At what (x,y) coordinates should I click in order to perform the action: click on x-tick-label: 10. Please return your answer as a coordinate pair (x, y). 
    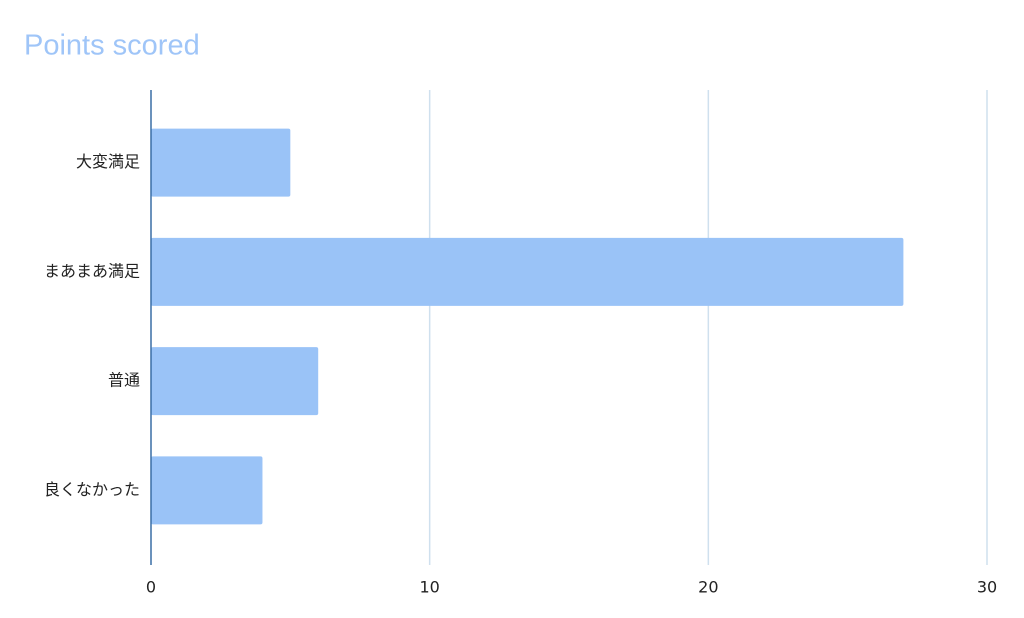
    Looking at the image, I should click on (429, 587).